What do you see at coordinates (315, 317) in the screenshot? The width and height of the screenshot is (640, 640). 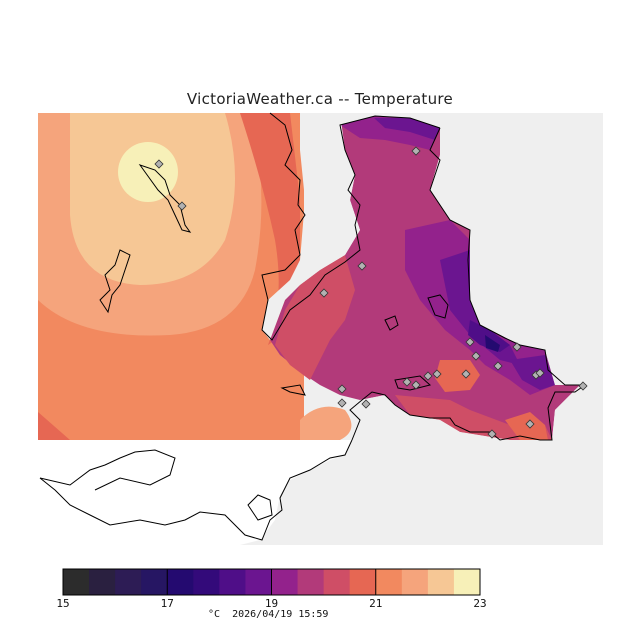 I see `contour-band-19-mid` at bounding box center [315, 317].